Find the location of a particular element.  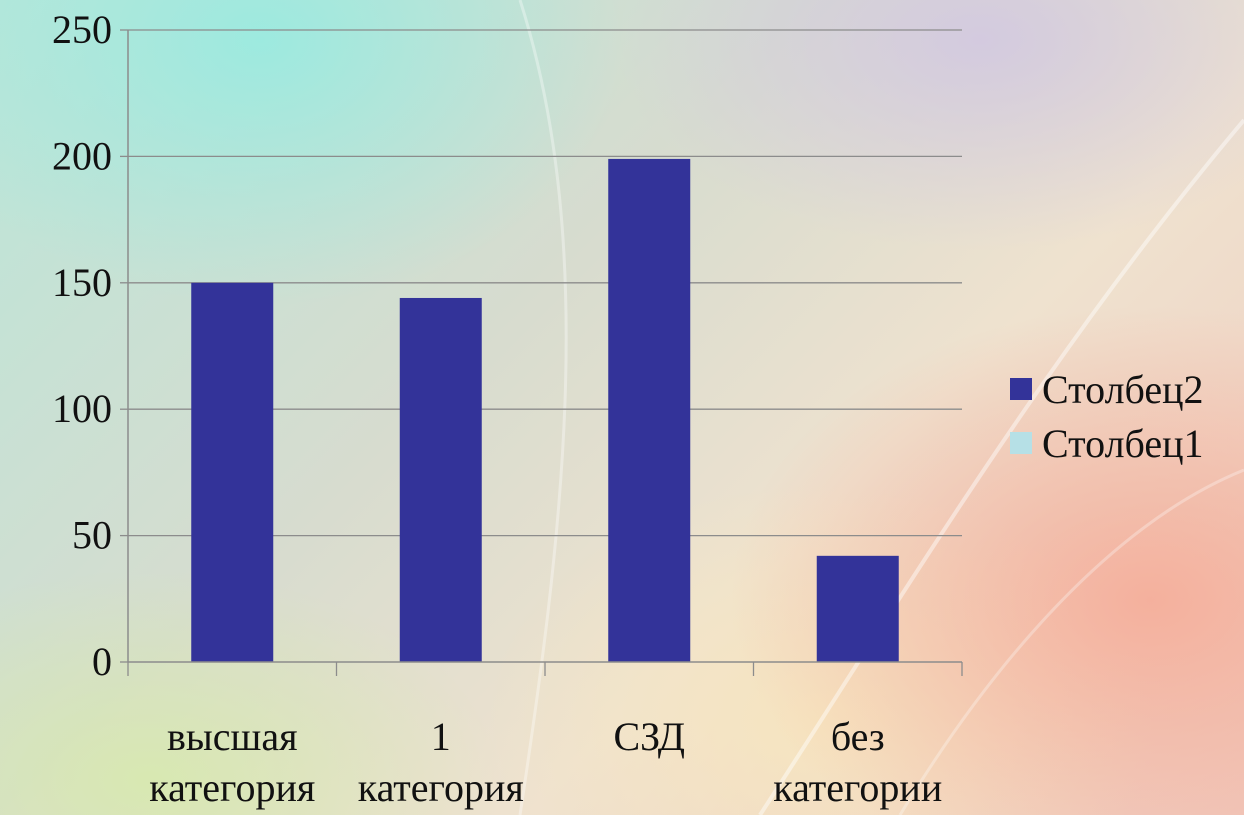

y-tick-labels: 0 50 100 150 200 250 is located at coordinates (82, 345).